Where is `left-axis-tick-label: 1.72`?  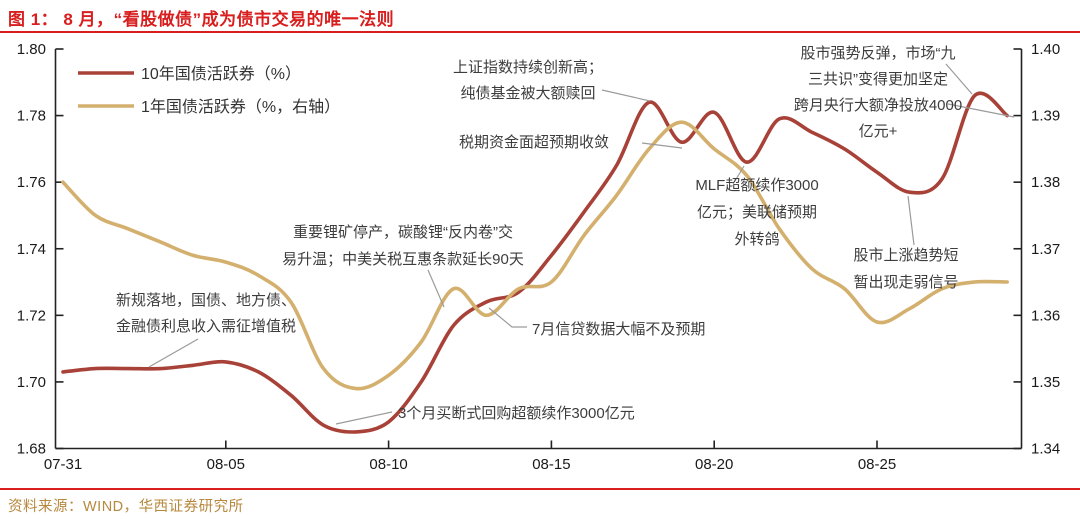 left-axis-tick-label: 1.72 is located at coordinates (31, 315).